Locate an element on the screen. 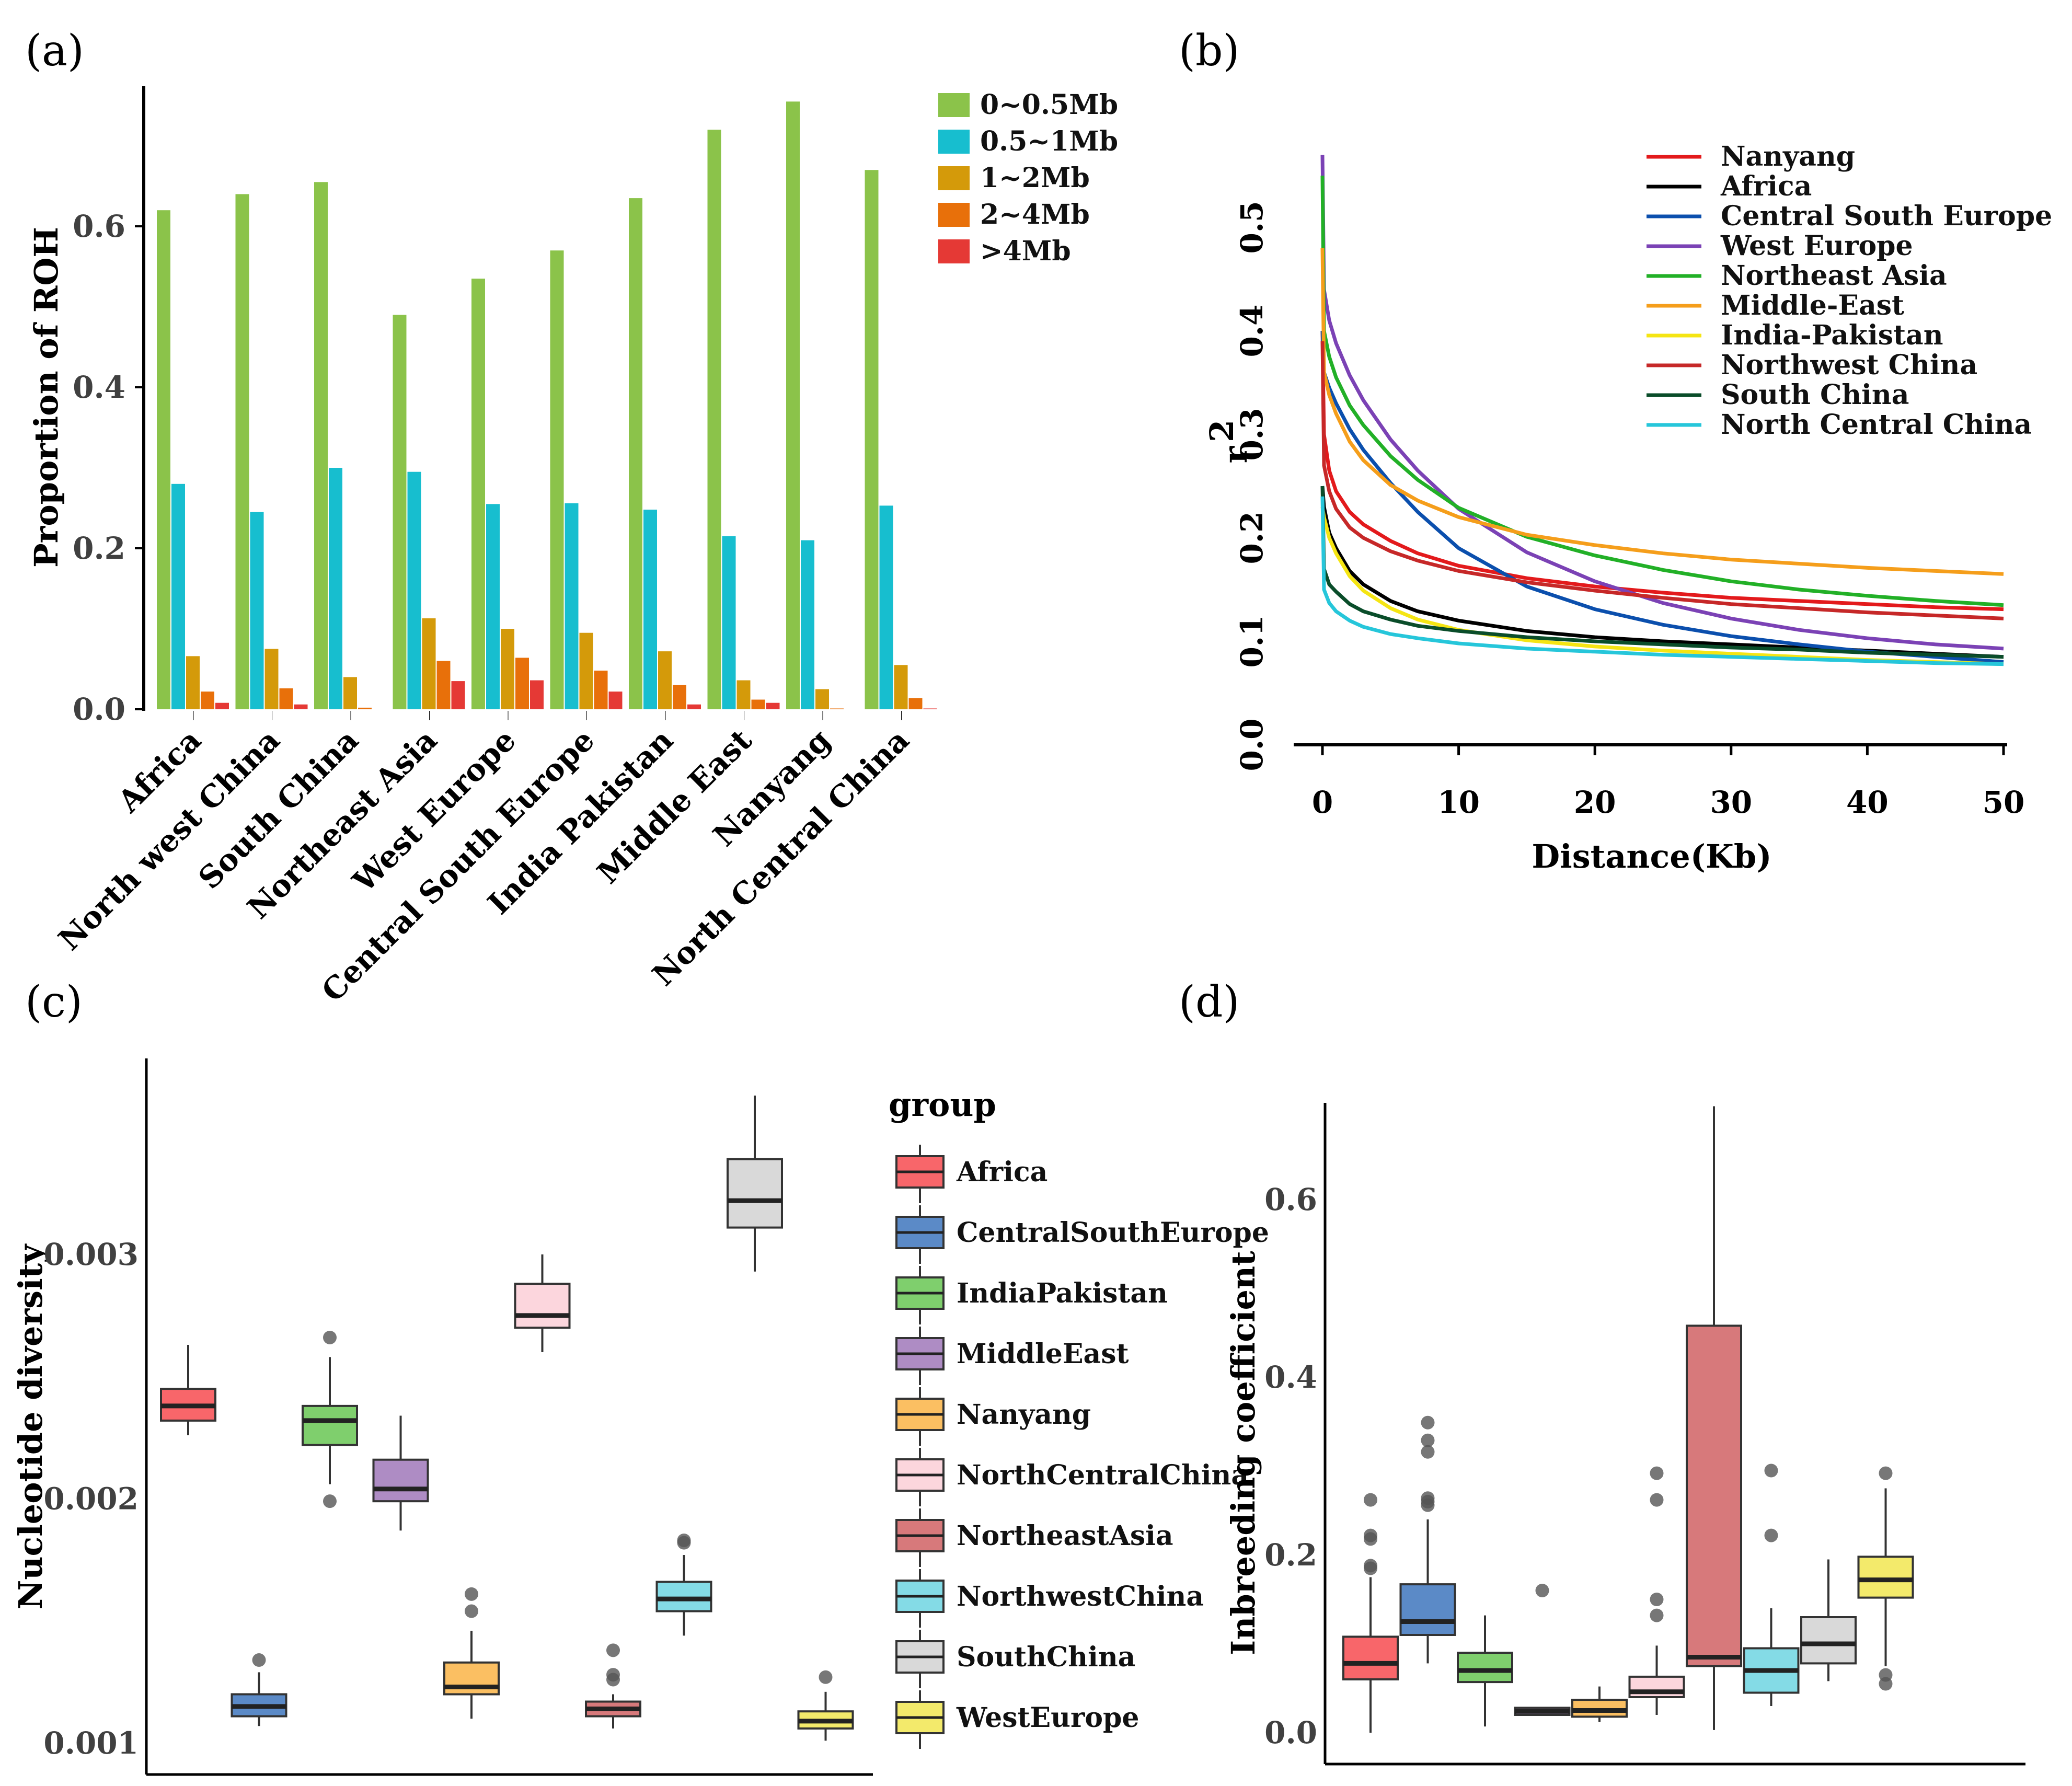 The height and width of the screenshot is (1786, 2072). panel-b-x-tick-label: 30 is located at coordinates (1731, 802).